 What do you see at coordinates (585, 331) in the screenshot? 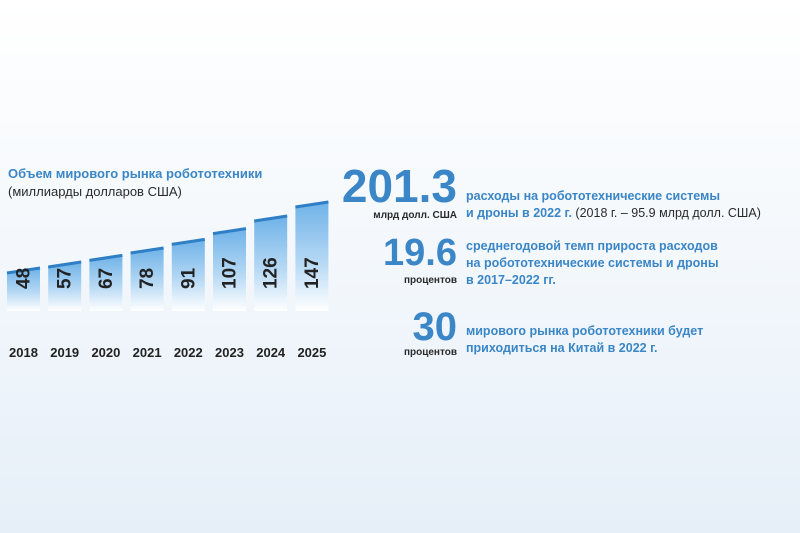
I see `stat-3-line1: мирового рынка робототехники будет` at bounding box center [585, 331].